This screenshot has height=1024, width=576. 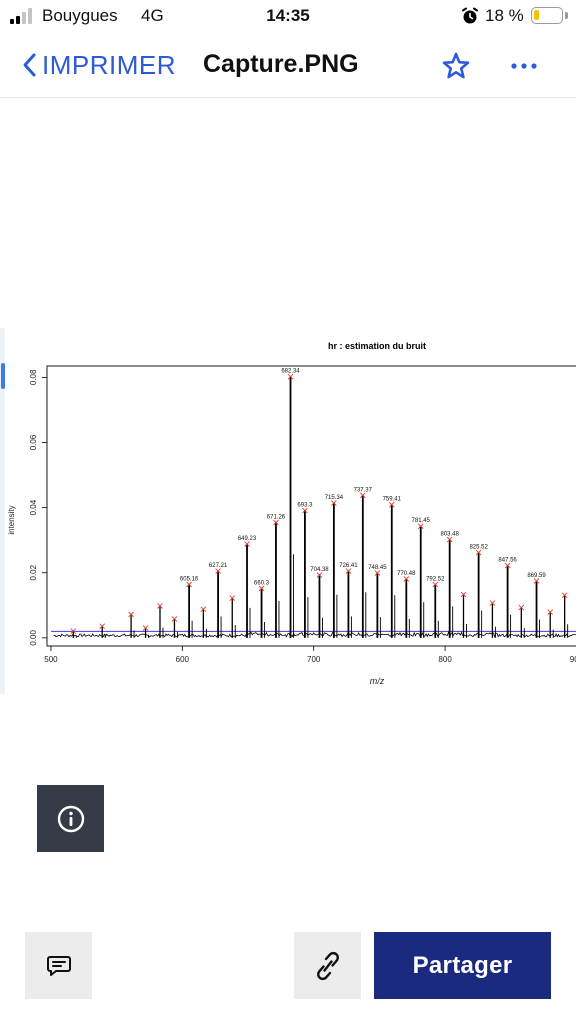 What do you see at coordinates (348, 566) in the screenshot?
I see `peak-label-9: 726.41` at bounding box center [348, 566].